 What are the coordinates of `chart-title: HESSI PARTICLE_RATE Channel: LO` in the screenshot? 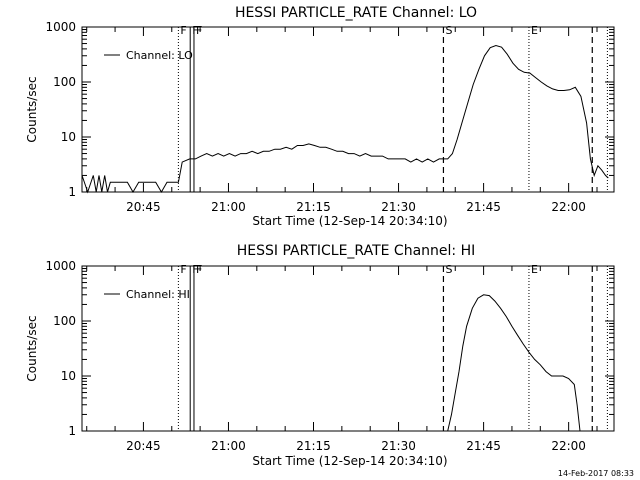 It's located at (356, 13).